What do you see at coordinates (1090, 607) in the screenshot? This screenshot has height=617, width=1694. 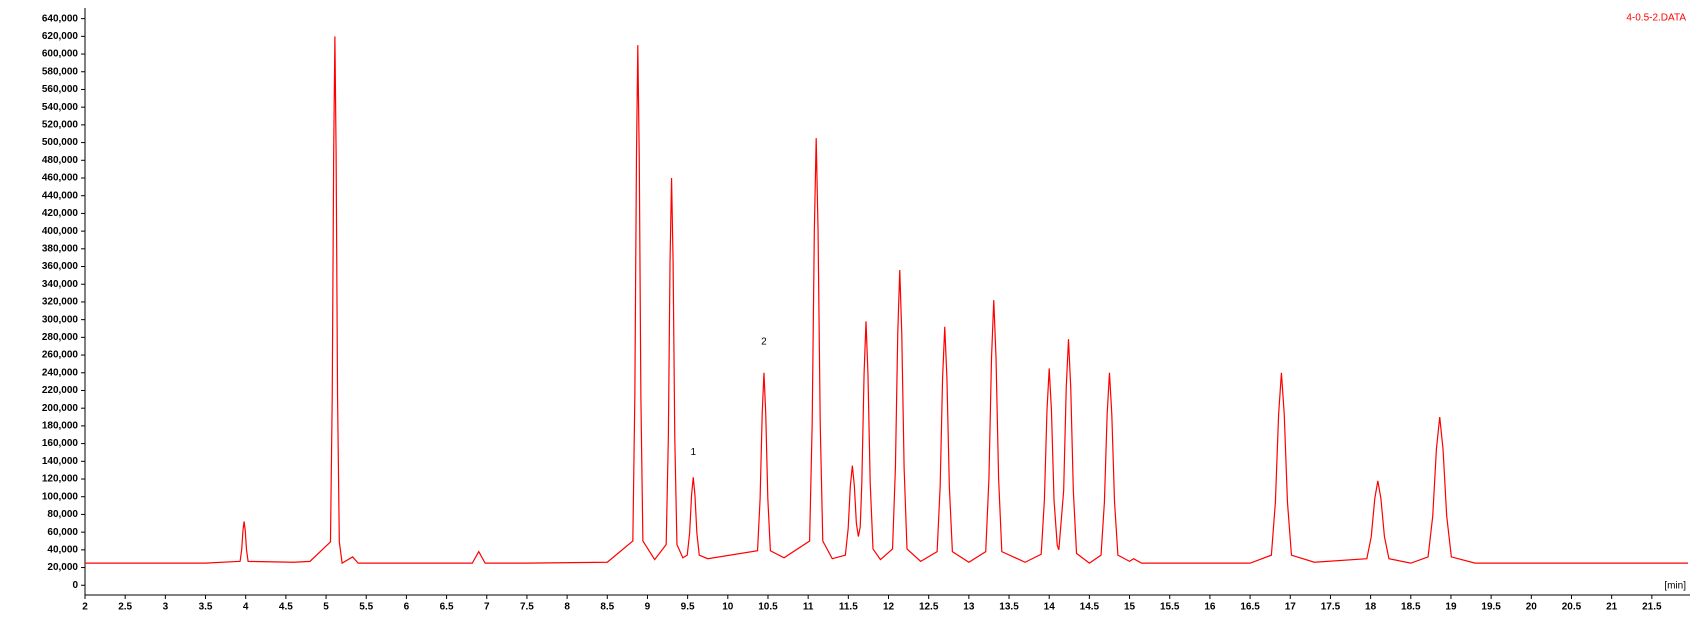 I see `x-tick-label: 14.5` at bounding box center [1090, 607].